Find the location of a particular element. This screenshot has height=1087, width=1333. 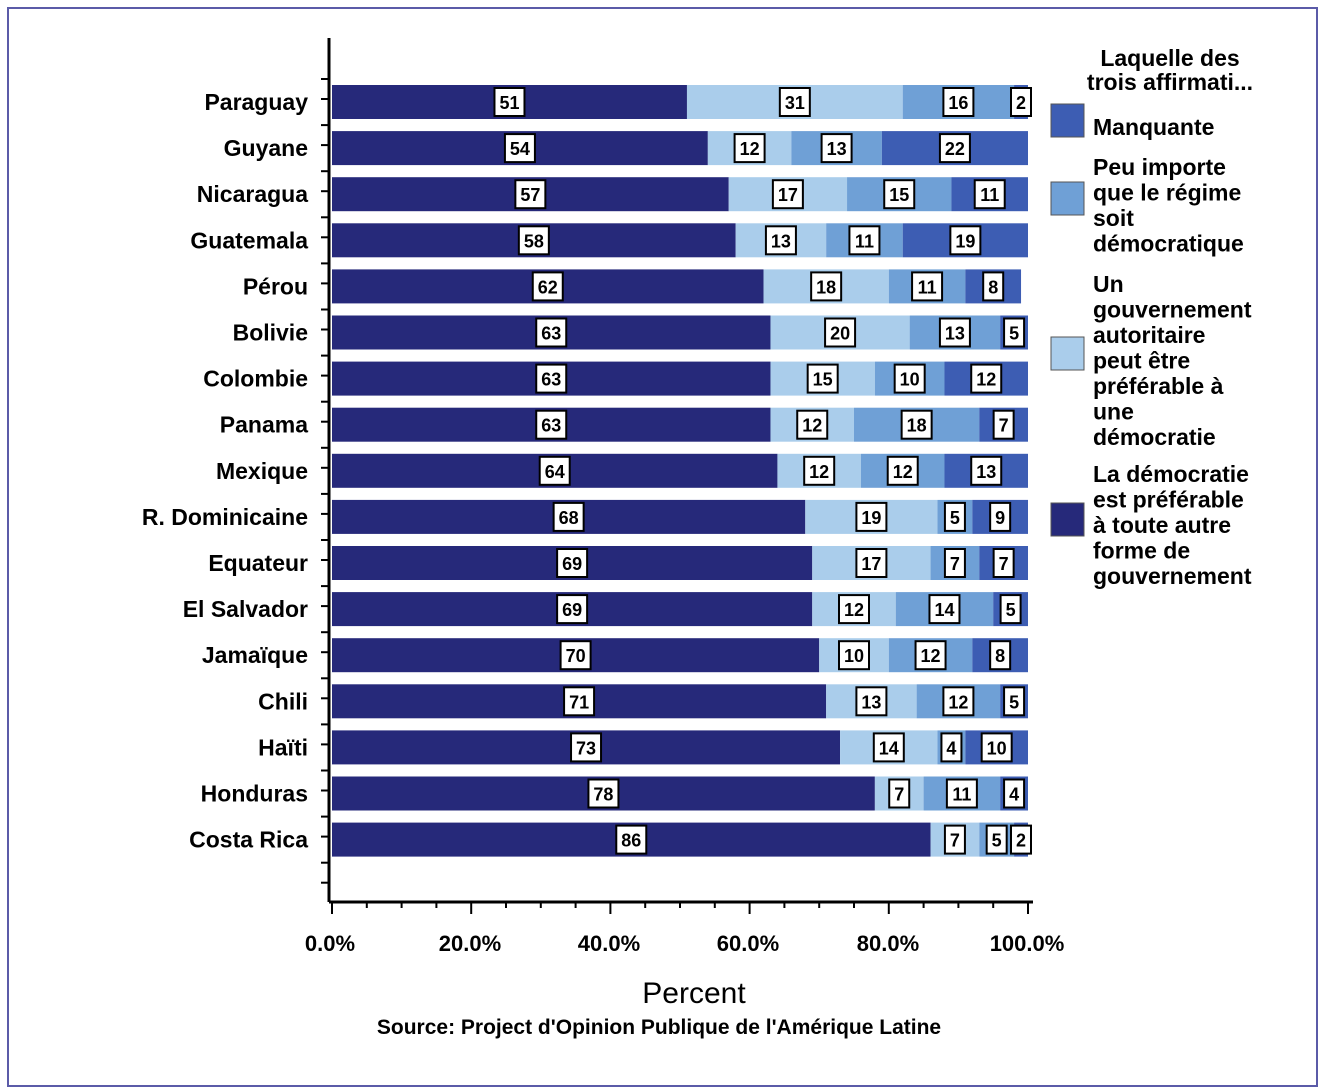

data-label: 86 is located at coordinates (631, 841).